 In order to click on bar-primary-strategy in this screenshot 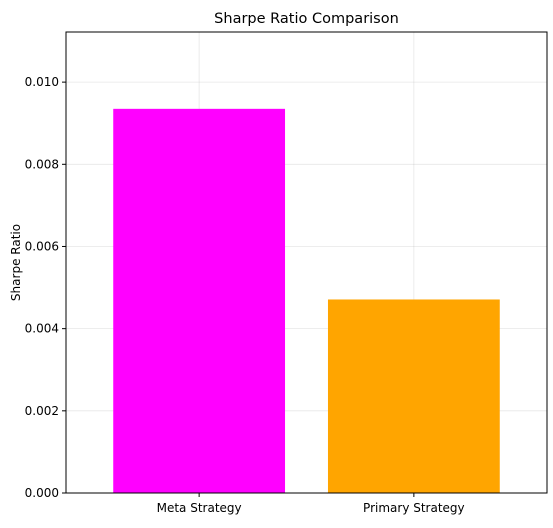, I will do `click(413, 396)`.